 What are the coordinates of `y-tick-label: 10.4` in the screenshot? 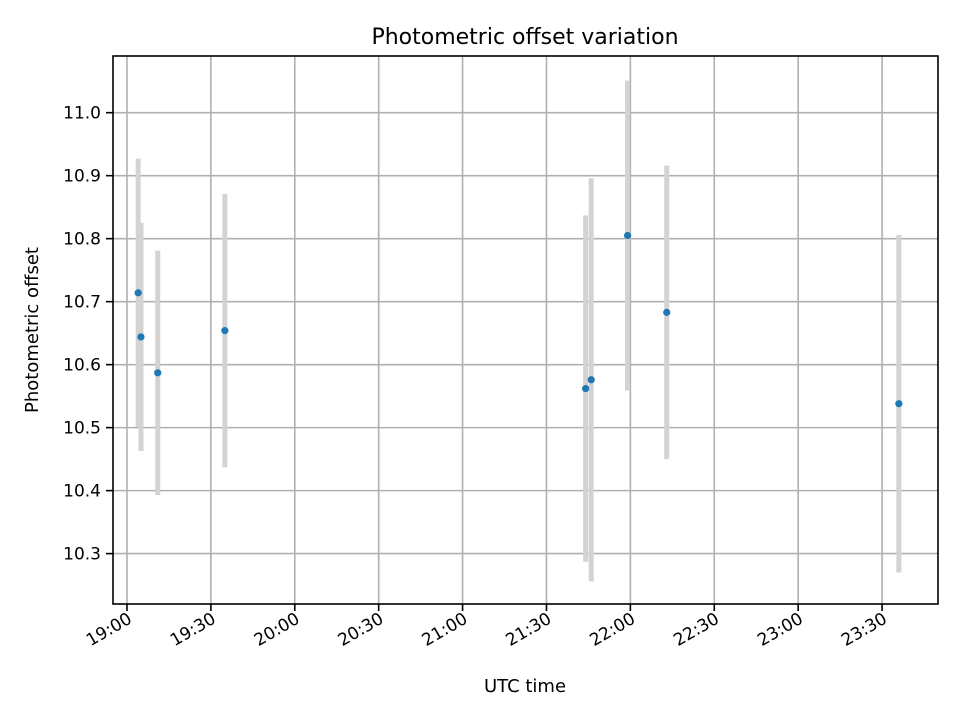 It's located at (82, 492).